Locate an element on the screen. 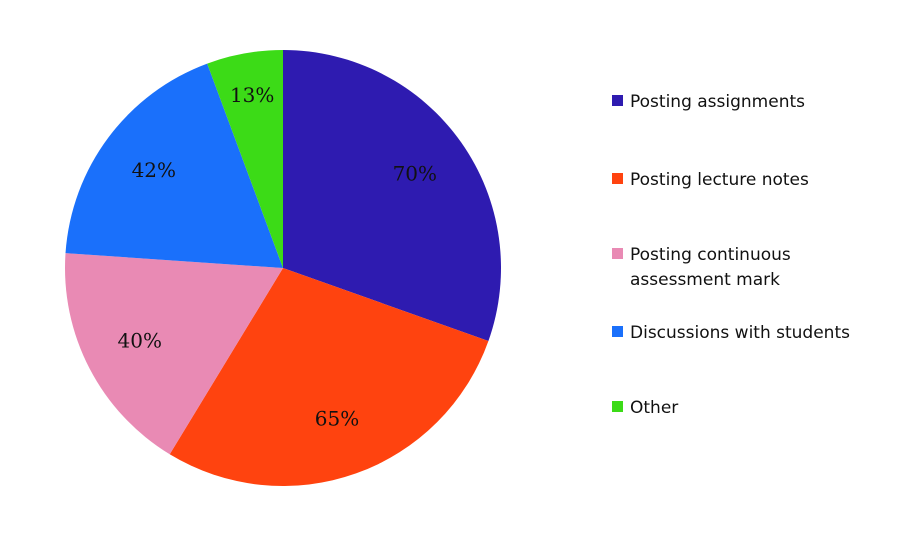 Image resolution: width=907 pixels, height=535 pixels. legend-label: Posting assignments is located at coordinates (717, 102).